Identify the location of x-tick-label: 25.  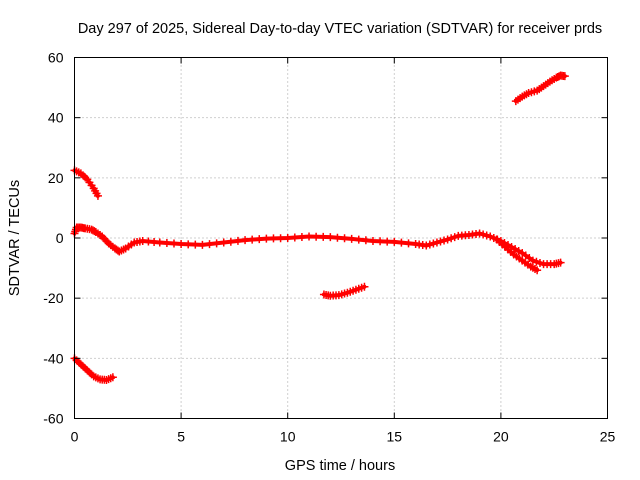
(608, 437).